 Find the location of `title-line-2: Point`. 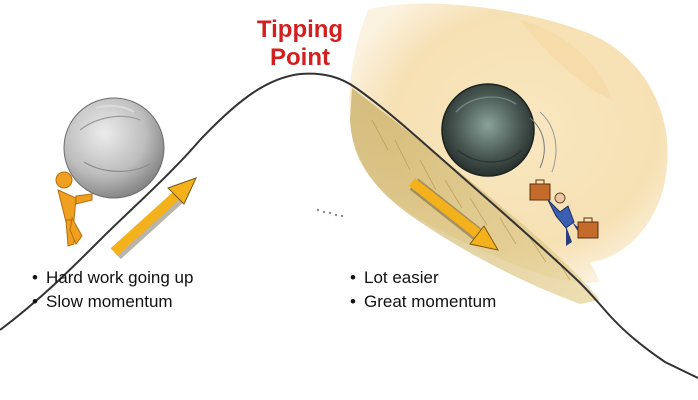

title-line-2: Point is located at coordinates (300, 57).